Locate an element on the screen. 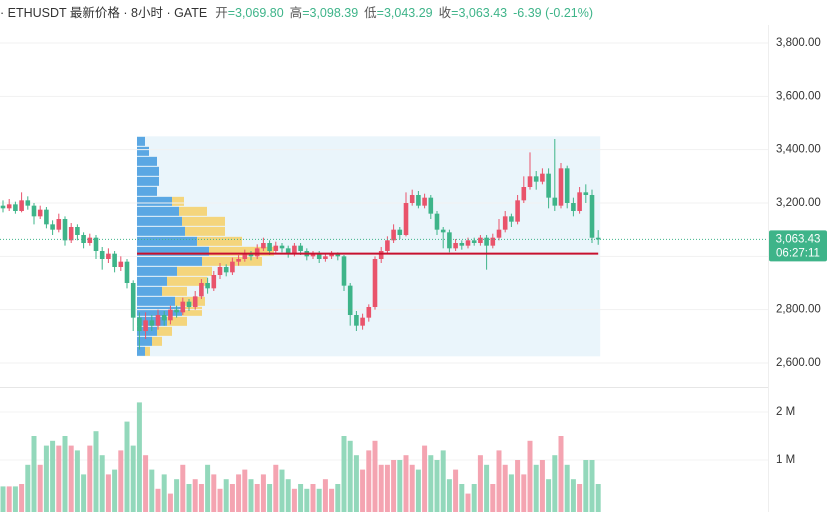 The height and width of the screenshot is (512, 828). volume-tick-label: 2 M is located at coordinates (785, 412).